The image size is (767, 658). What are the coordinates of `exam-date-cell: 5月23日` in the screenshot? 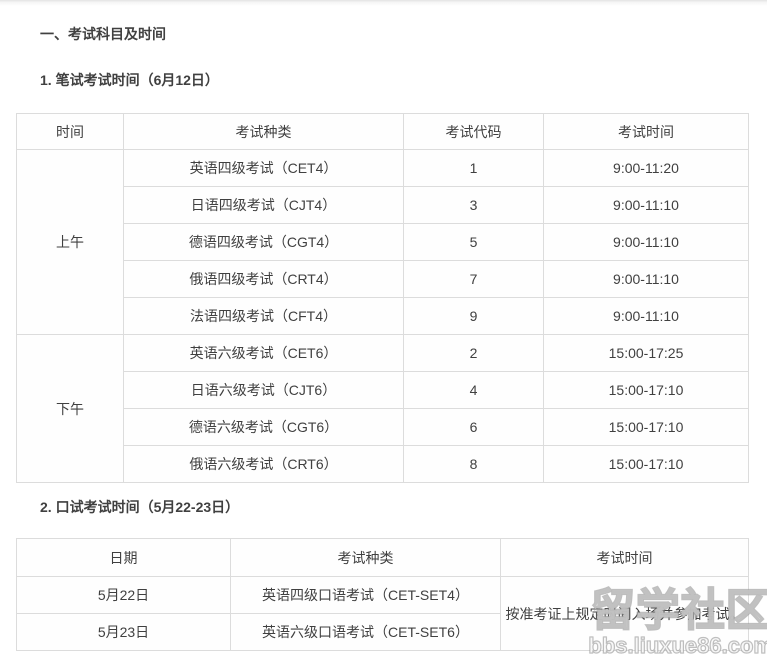 It's located at (123, 632).